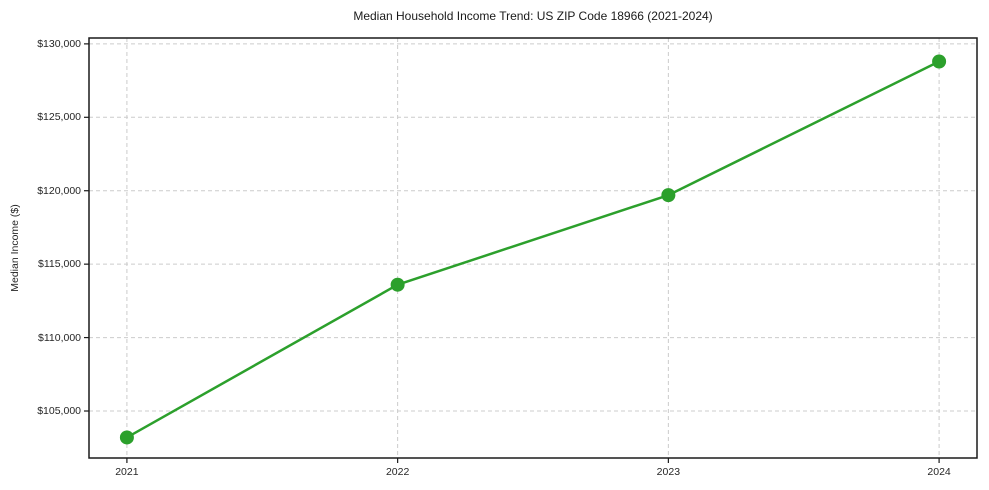  I want to click on x-tick-label: 2021, so click(127, 472).